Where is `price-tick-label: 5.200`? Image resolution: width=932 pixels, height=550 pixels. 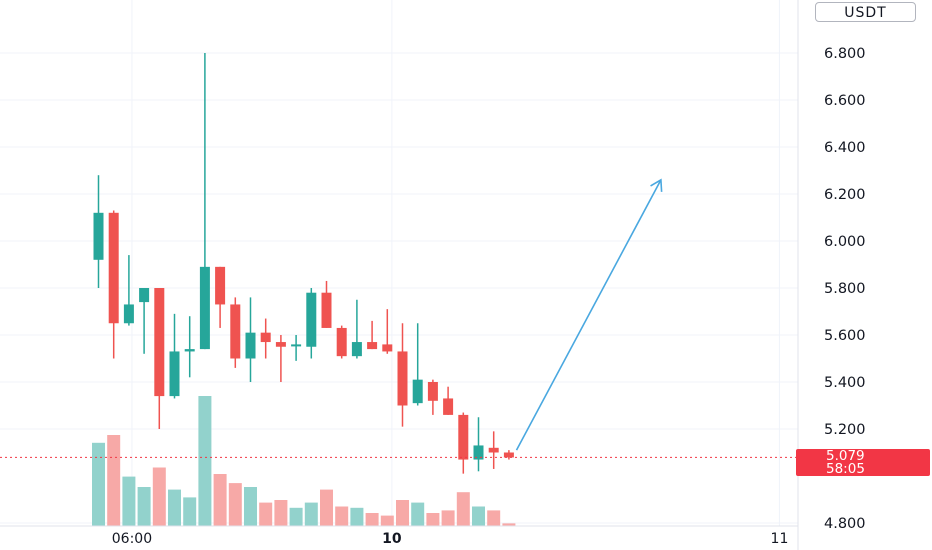 price-tick-label: 5.200 is located at coordinates (845, 430).